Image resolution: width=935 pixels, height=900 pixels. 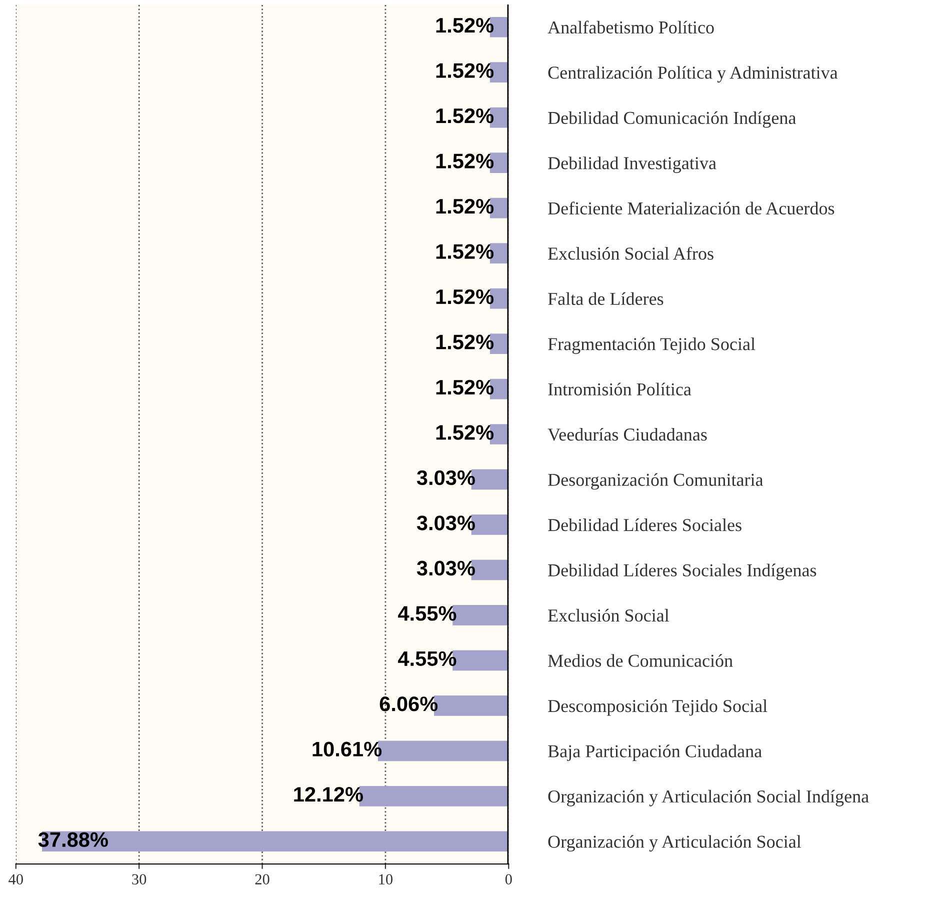 I want to click on y-tick-label: Baja Participación Ciudadana, so click(x=655, y=753).